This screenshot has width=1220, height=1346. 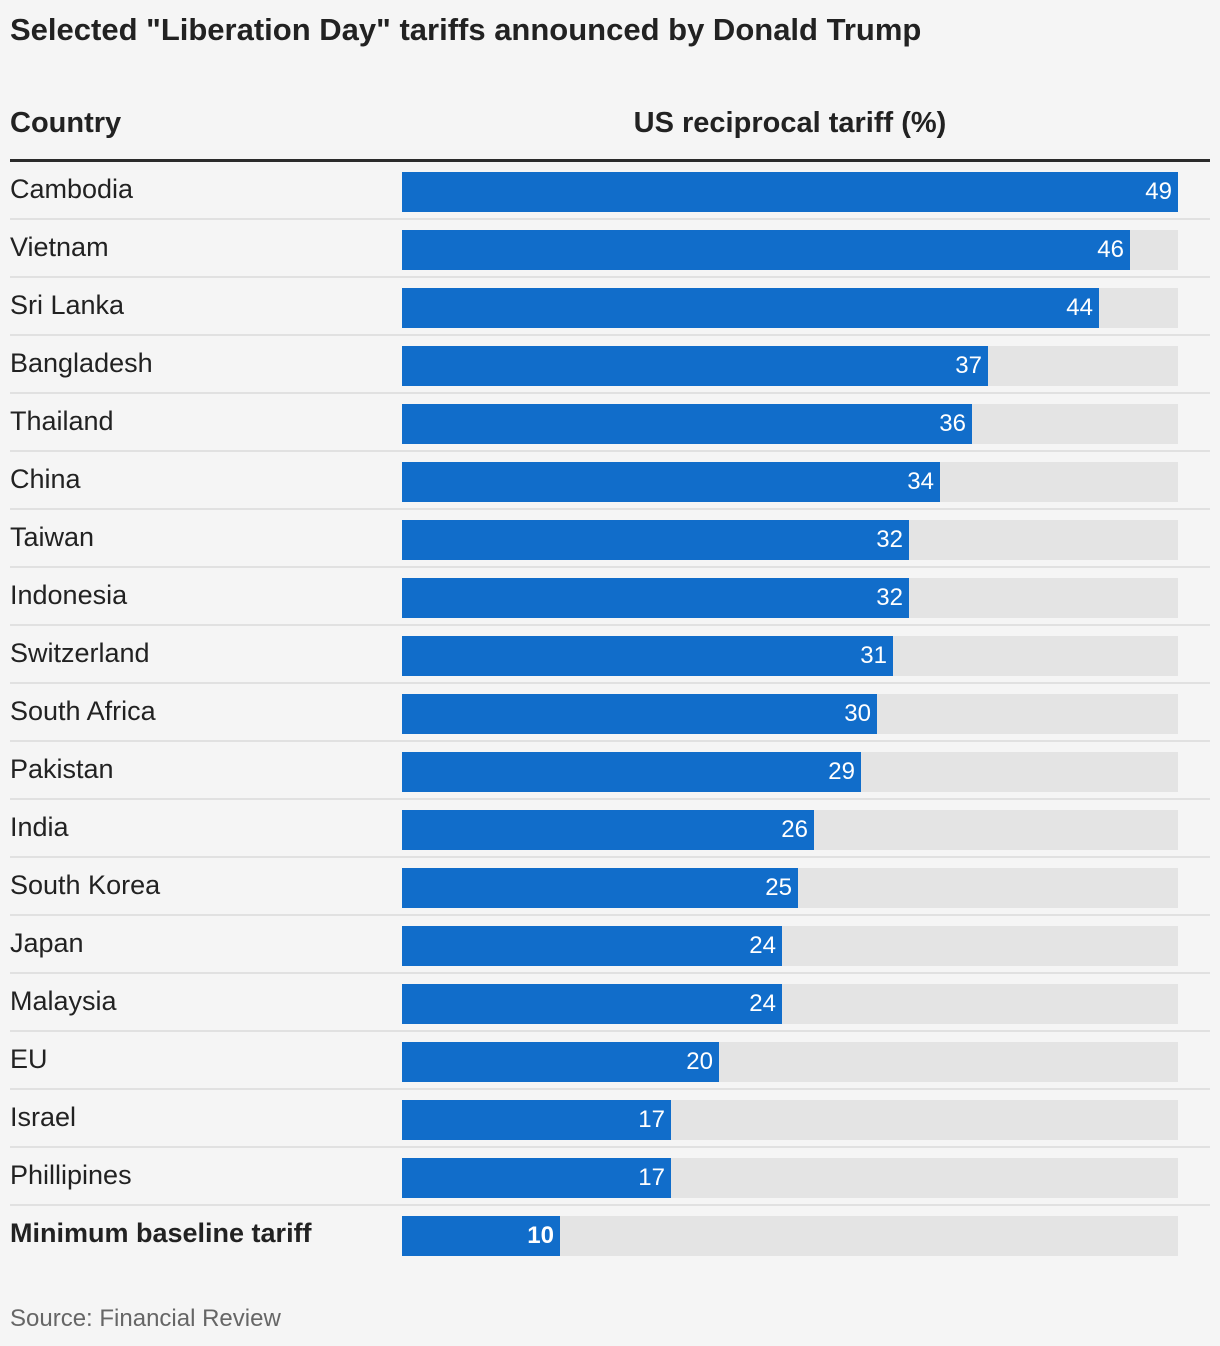 I want to click on country-label: Pakistan, so click(x=62, y=769).